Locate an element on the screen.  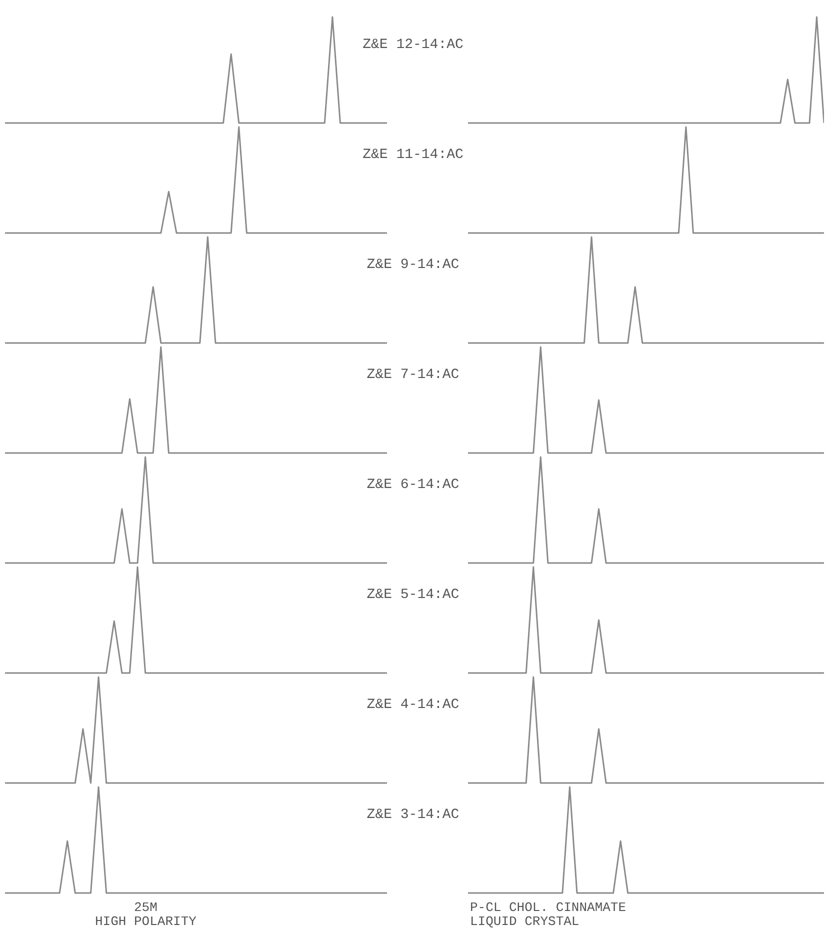
text: HIGH POLARITY is located at coordinates (145, 921).